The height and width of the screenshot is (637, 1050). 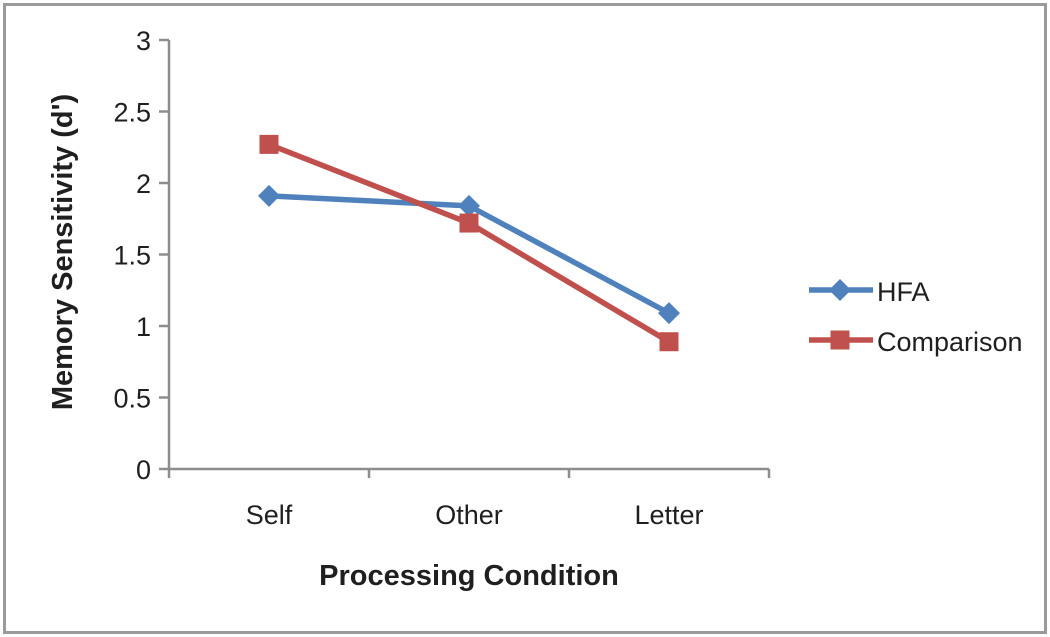 What do you see at coordinates (132, 256) in the screenshot?
I see `y-tick-label: 1.5` at bounding box center [132, 256].